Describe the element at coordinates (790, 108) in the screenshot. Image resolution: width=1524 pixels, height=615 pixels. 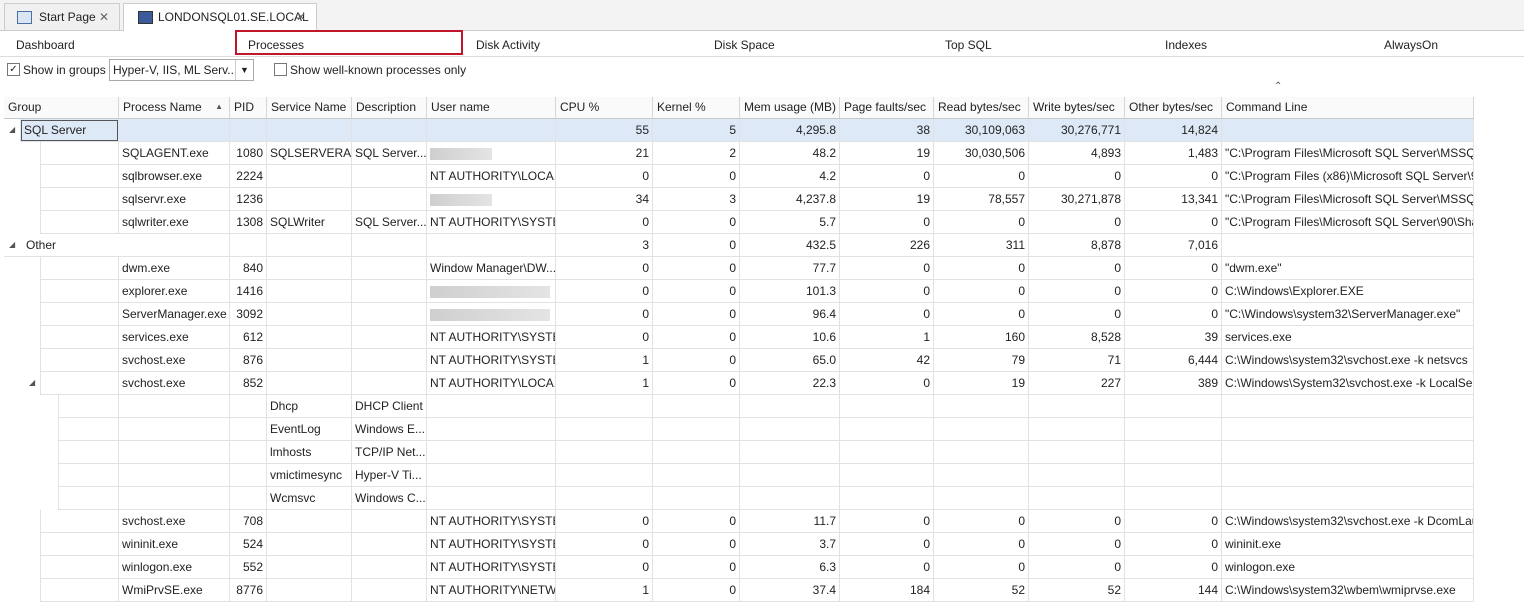
I see `column-header: Mem usage (MB)` at that location.